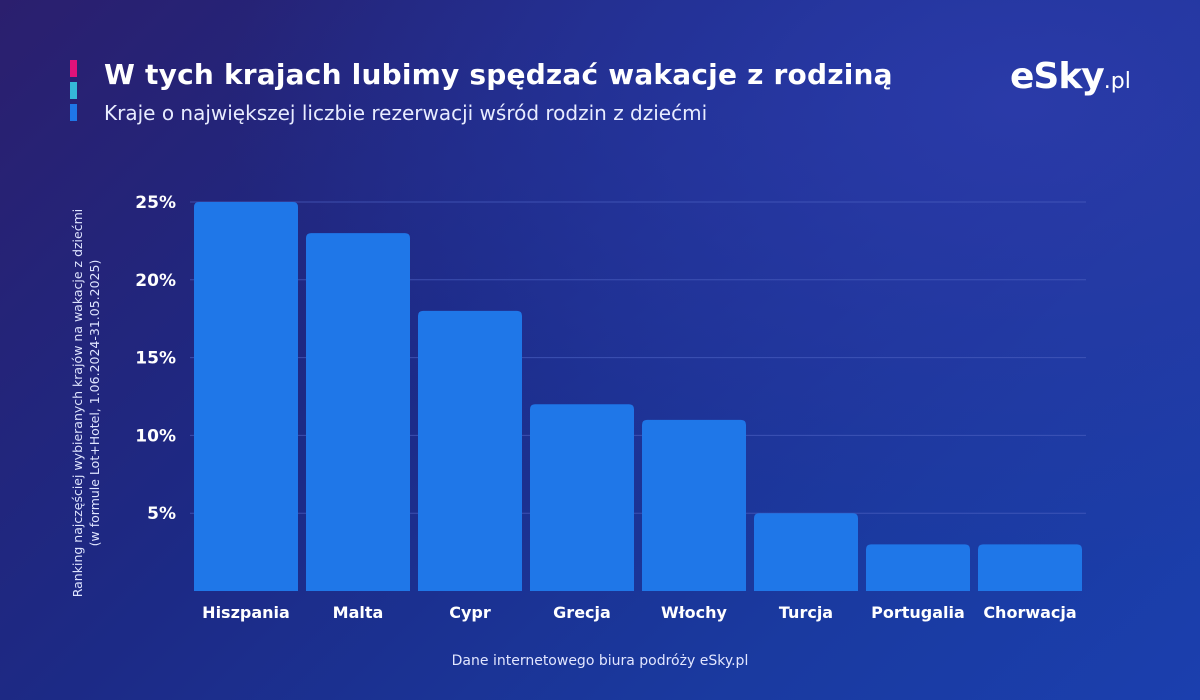  What do you see at coordinates (470, 612) in the screenshot?
I see `x-tick-label: Cypr` at bounding box center [470, 612].